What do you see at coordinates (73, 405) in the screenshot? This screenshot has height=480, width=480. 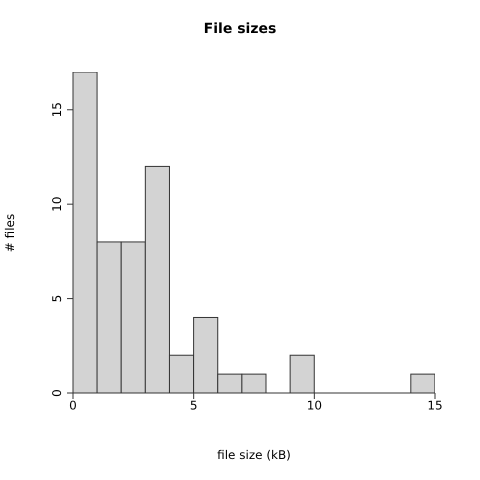 I see `x-tick-label: 0` at bounding box center [73, 405].